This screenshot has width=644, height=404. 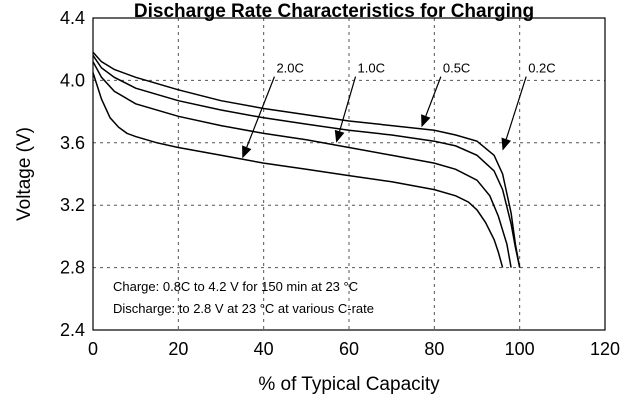 What do you see at coordinates (456, 68) in the screenshot?
I see `series-label-0-5c: 0.5C` at bounding box center [456, 68].